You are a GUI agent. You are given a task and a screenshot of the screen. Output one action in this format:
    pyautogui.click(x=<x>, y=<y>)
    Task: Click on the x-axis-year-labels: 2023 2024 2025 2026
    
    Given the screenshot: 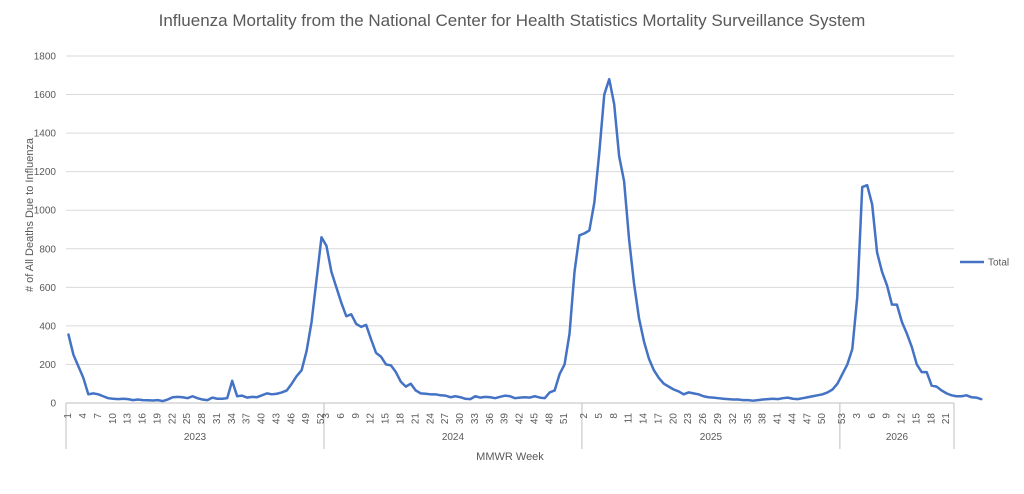 What is the action you would take?
    pyautogui.click(x=546, y=437)
    